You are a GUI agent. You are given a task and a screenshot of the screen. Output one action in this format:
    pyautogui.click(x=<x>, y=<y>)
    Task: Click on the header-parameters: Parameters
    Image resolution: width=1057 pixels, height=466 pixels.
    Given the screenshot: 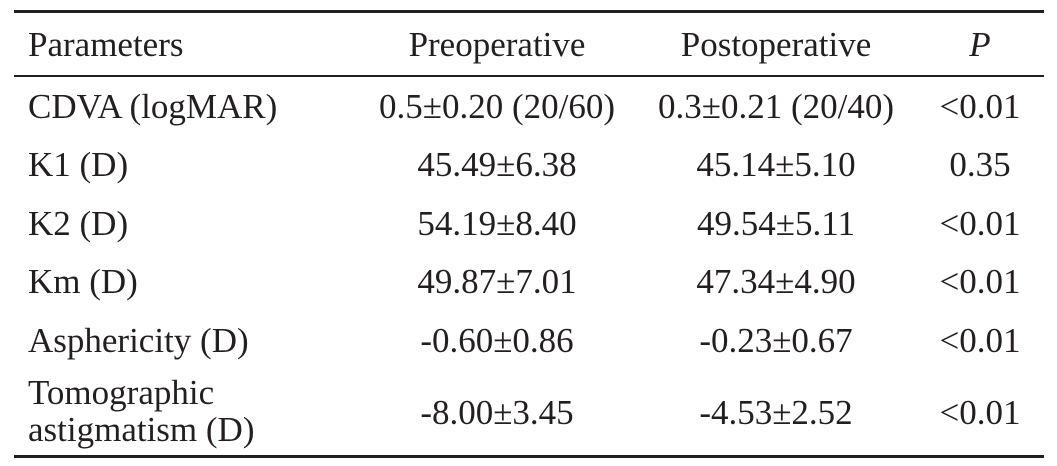 What is the action you would take?
    pyautogui.click(x=106, y=44)
    